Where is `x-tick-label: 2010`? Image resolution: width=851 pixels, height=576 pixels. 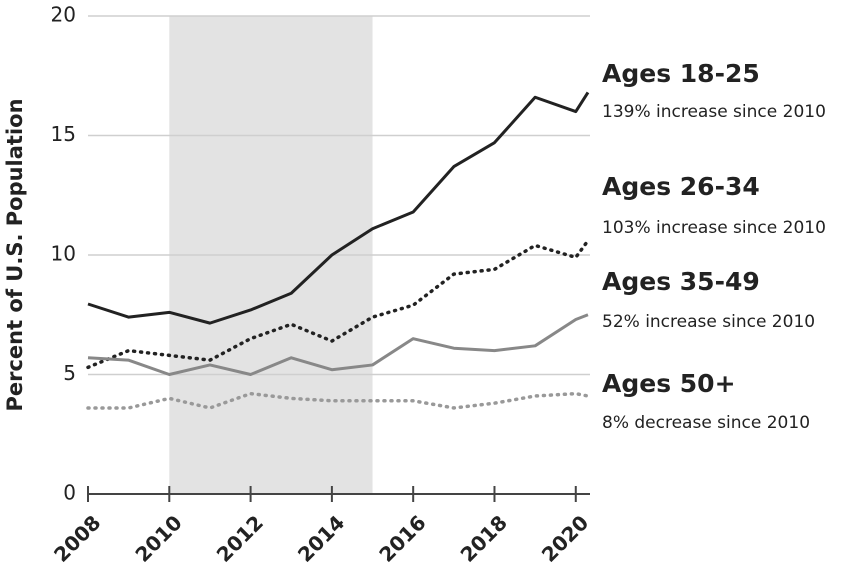
x-tick-label: 2010 is located at coordinates (158, 538).